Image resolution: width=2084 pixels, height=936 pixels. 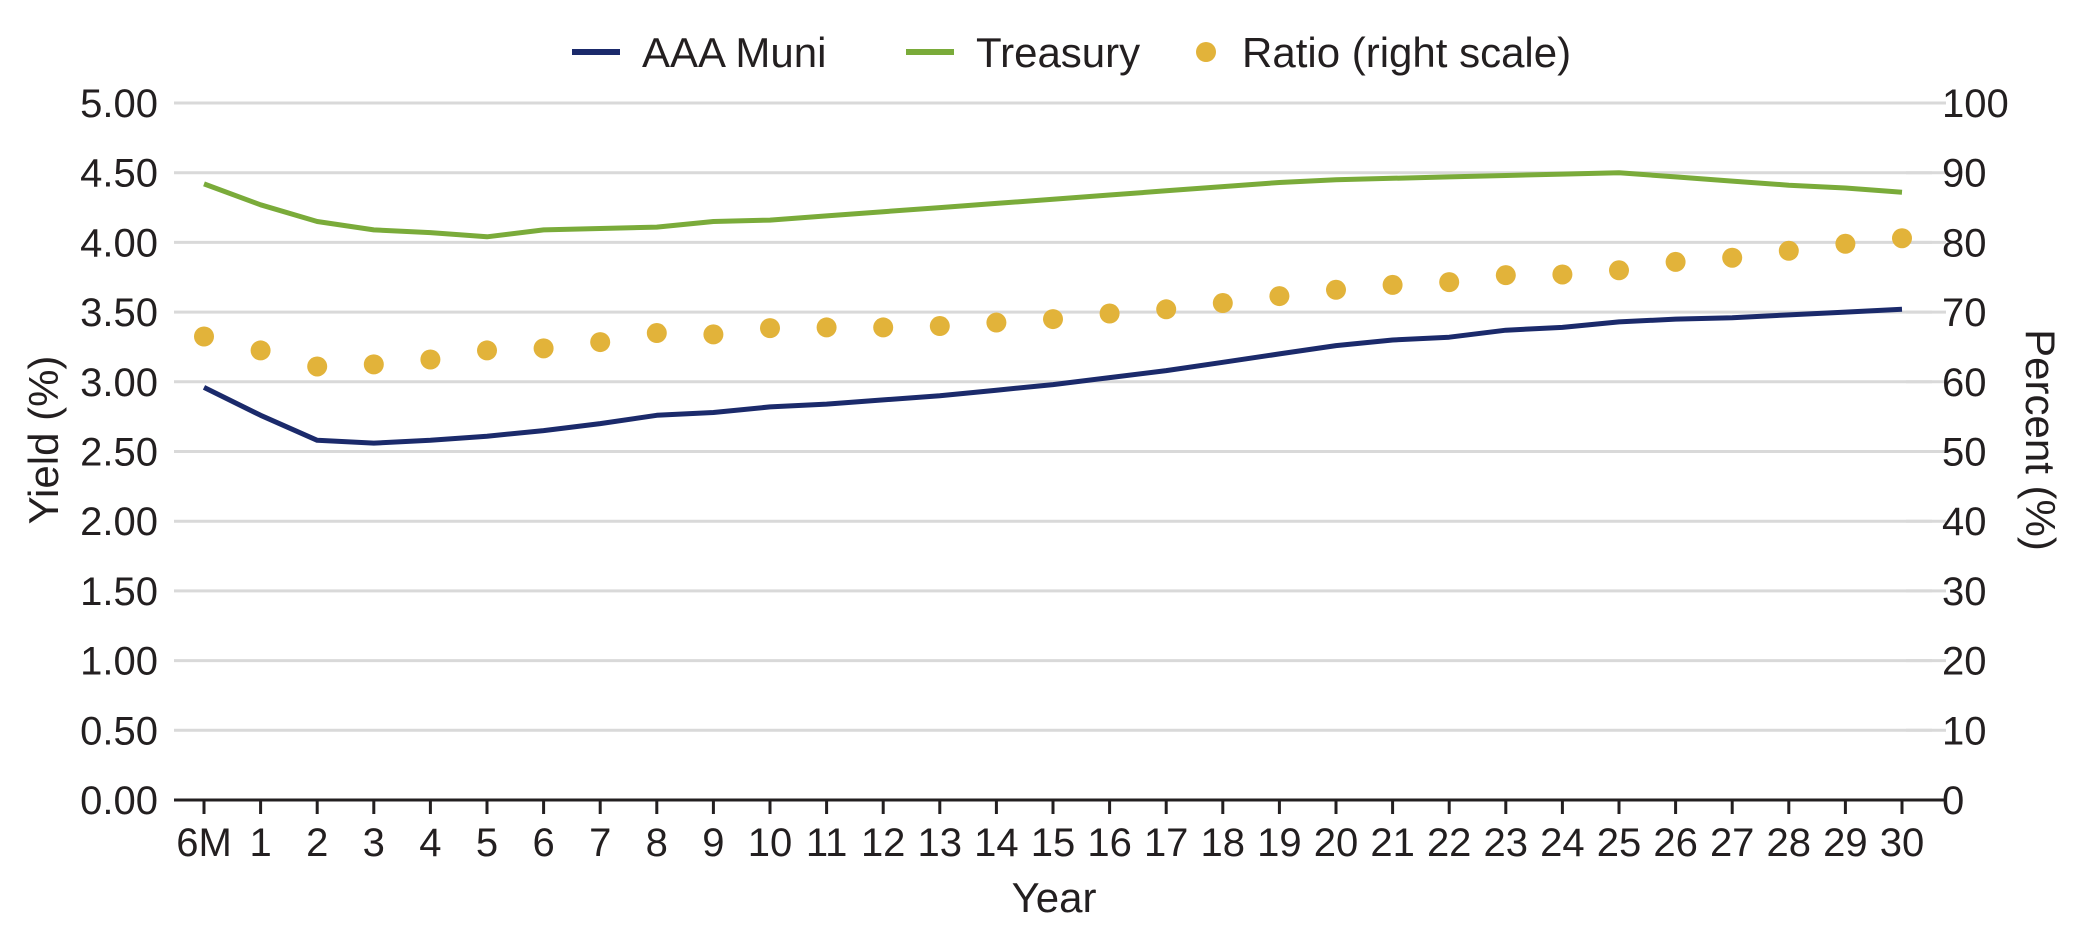 I want to click on y-right-tick-label: 90, so click(x=1964, y=174).